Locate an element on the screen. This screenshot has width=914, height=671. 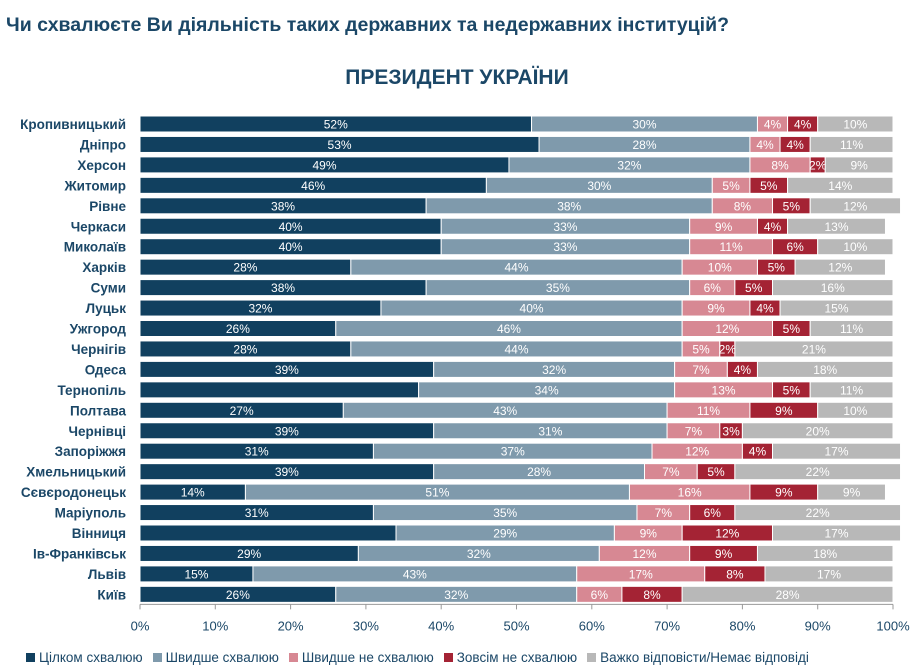
chart-title: ПРЕЗИДЕНТ УКРАЇНИ is located at coordinates (457, 77).